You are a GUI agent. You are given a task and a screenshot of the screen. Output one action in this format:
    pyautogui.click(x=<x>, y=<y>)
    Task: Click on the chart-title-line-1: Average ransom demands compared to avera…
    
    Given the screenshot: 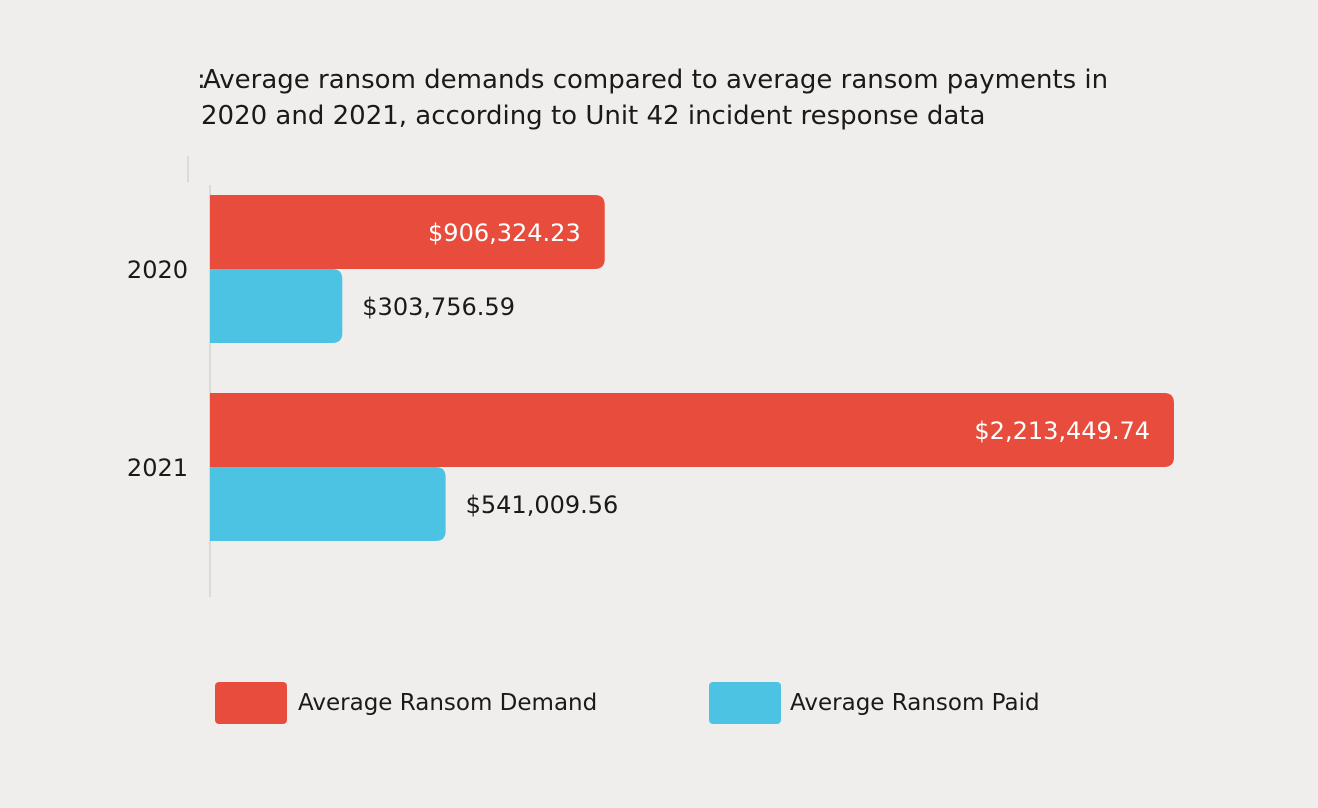 What is the action you would take?
    pyautogui.click(x=655, y=80)
    